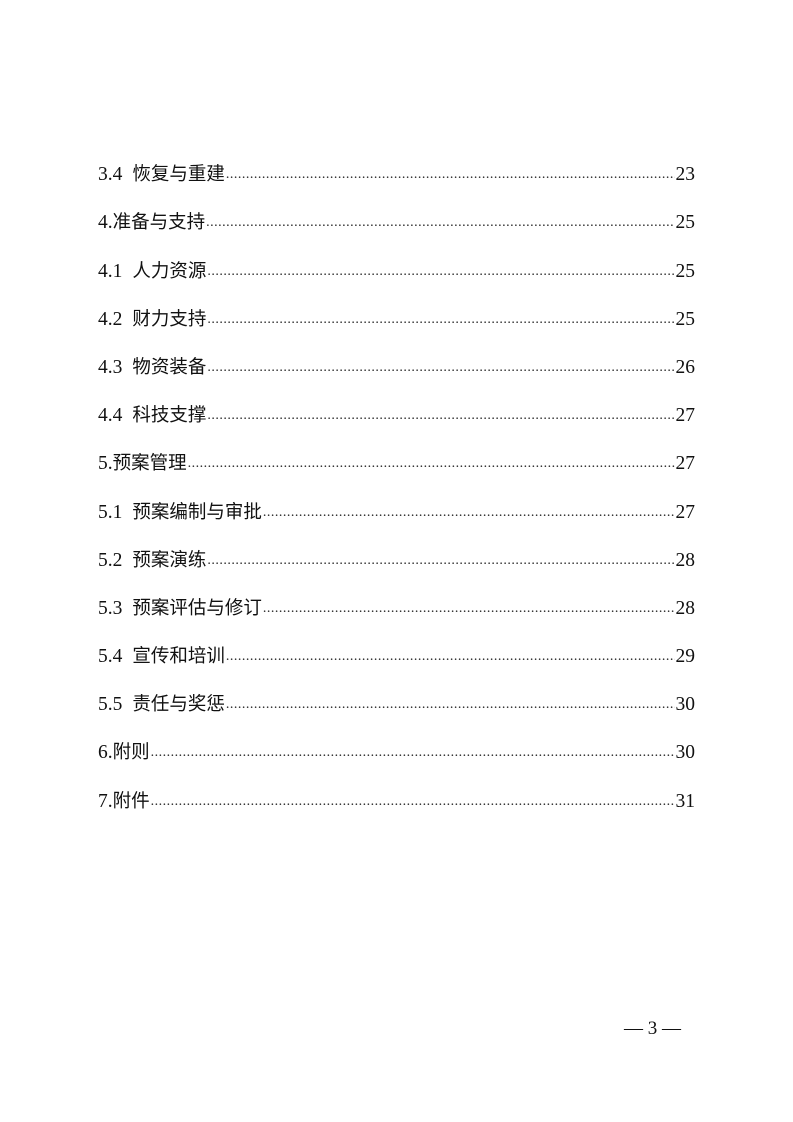  I want to click on toc-title: 责任与奖惩, so click(178, 705).